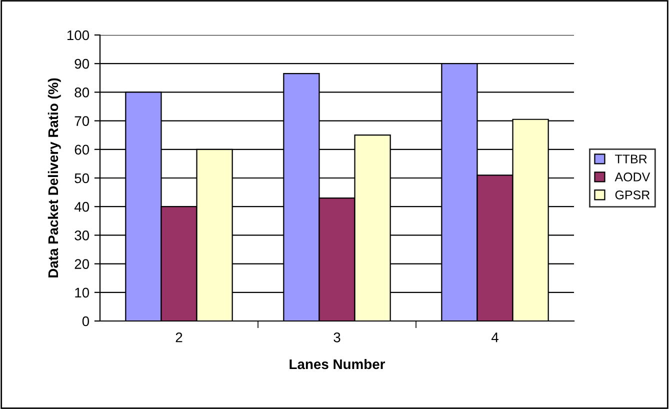  What do you see at coordinates (632, 195) in the screenshot?
I see `legend-label: GPSR` at bounding box center [632, 195].